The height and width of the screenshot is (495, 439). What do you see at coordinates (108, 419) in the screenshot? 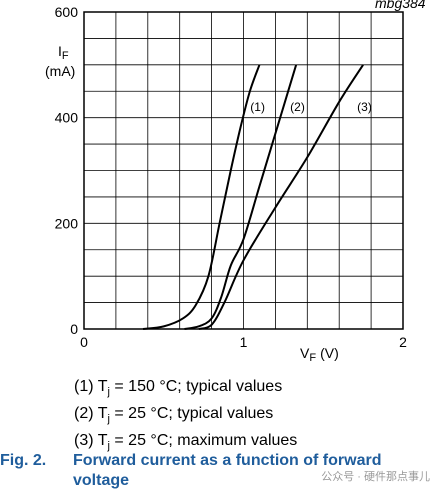
I see `legend-item-2-sub: j` at bounding box center [108, 419].